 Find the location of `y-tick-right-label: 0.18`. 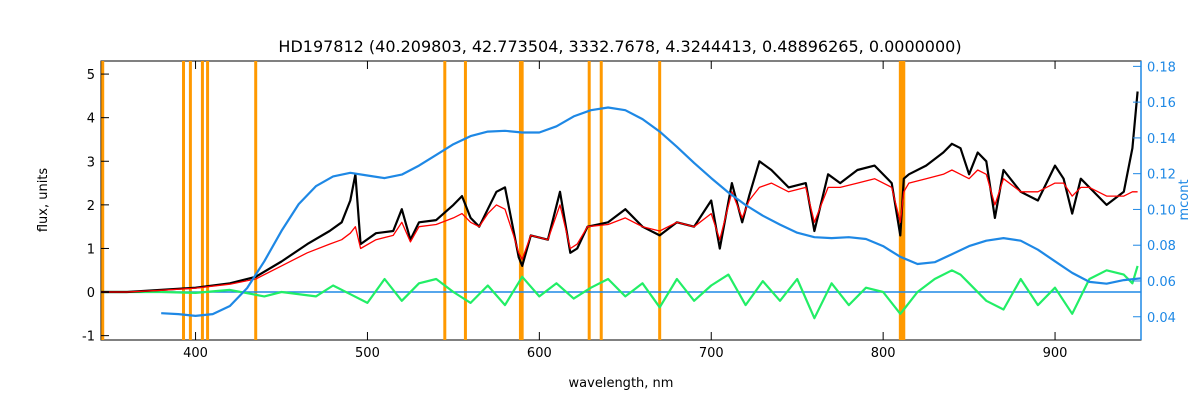

y-tick-right-label: 0.18 is located at coordinates (1161, 67).